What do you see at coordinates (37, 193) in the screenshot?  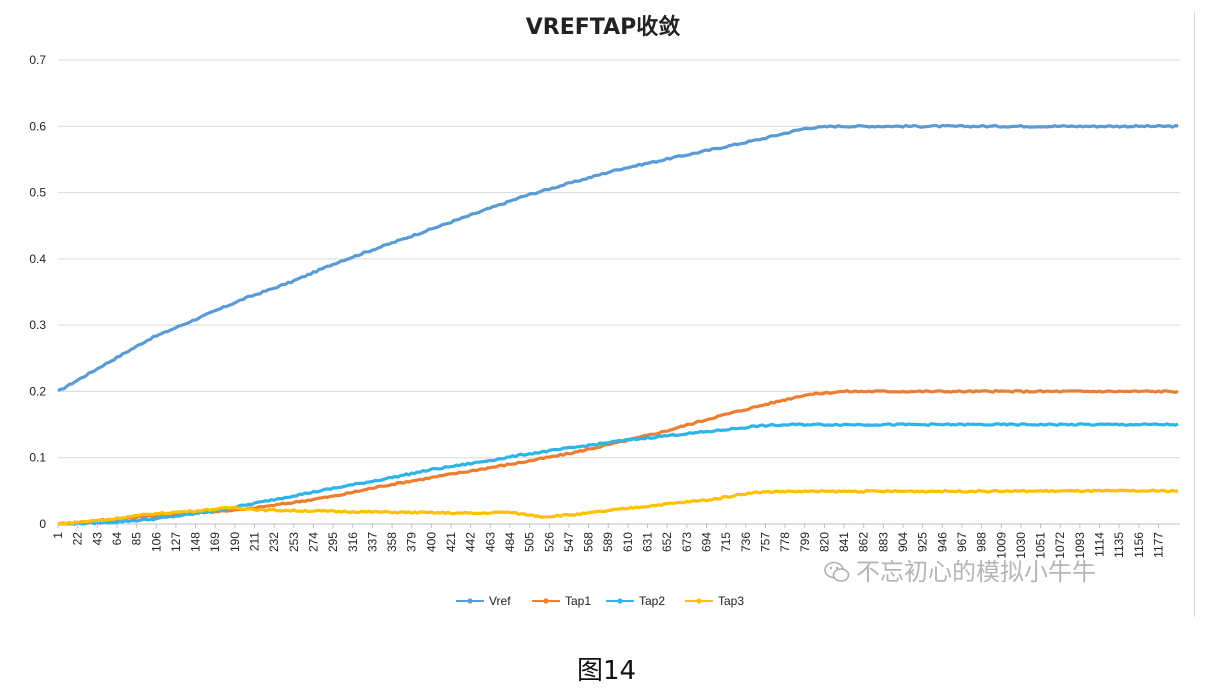 I see `y-tick-label: 0.5` at bounding box center [37, 193].